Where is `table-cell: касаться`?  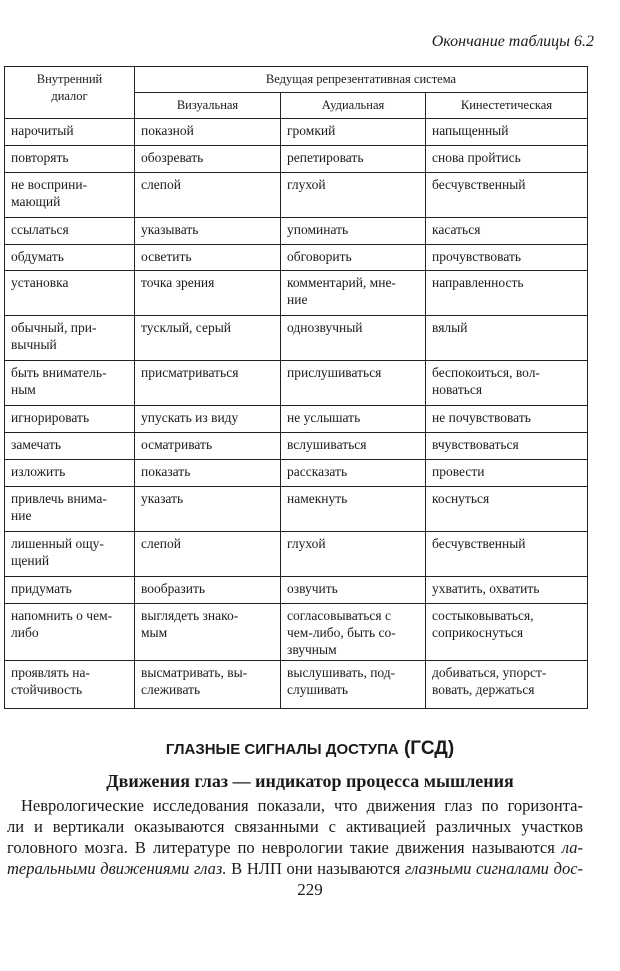
table-cell: касаться is located at coordinates (506, 231).